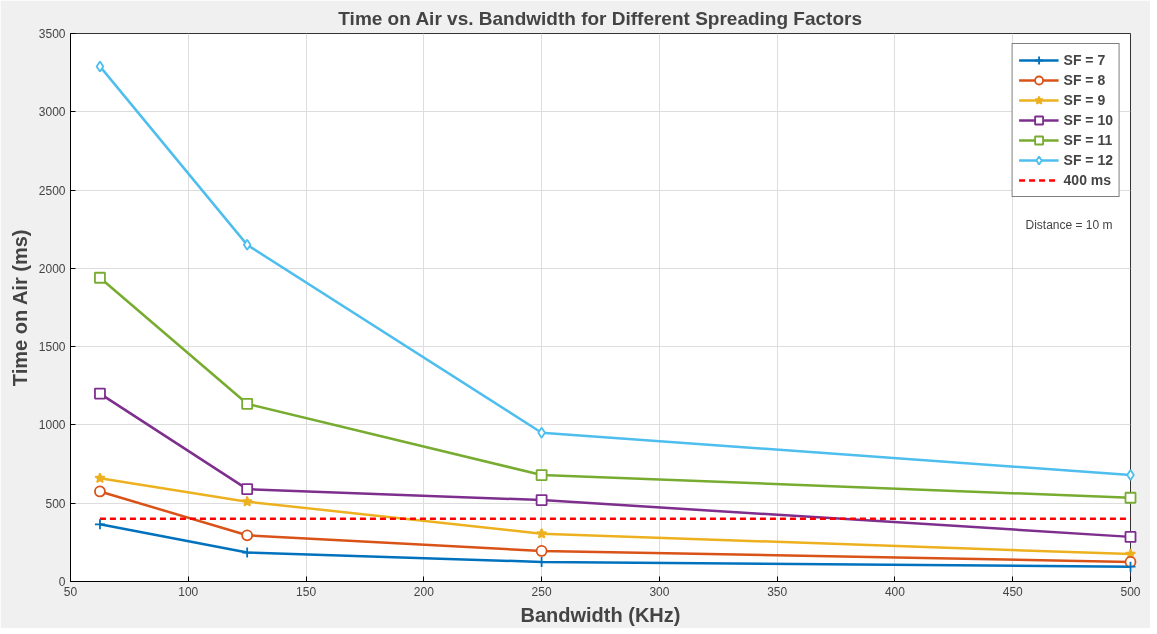 The width and height of the screenshot is (1157, 634). What do you see at coordinates (52, 347) in the screenshot?
I see `y-tick-label: 1500` at bounding box center [52, 347].